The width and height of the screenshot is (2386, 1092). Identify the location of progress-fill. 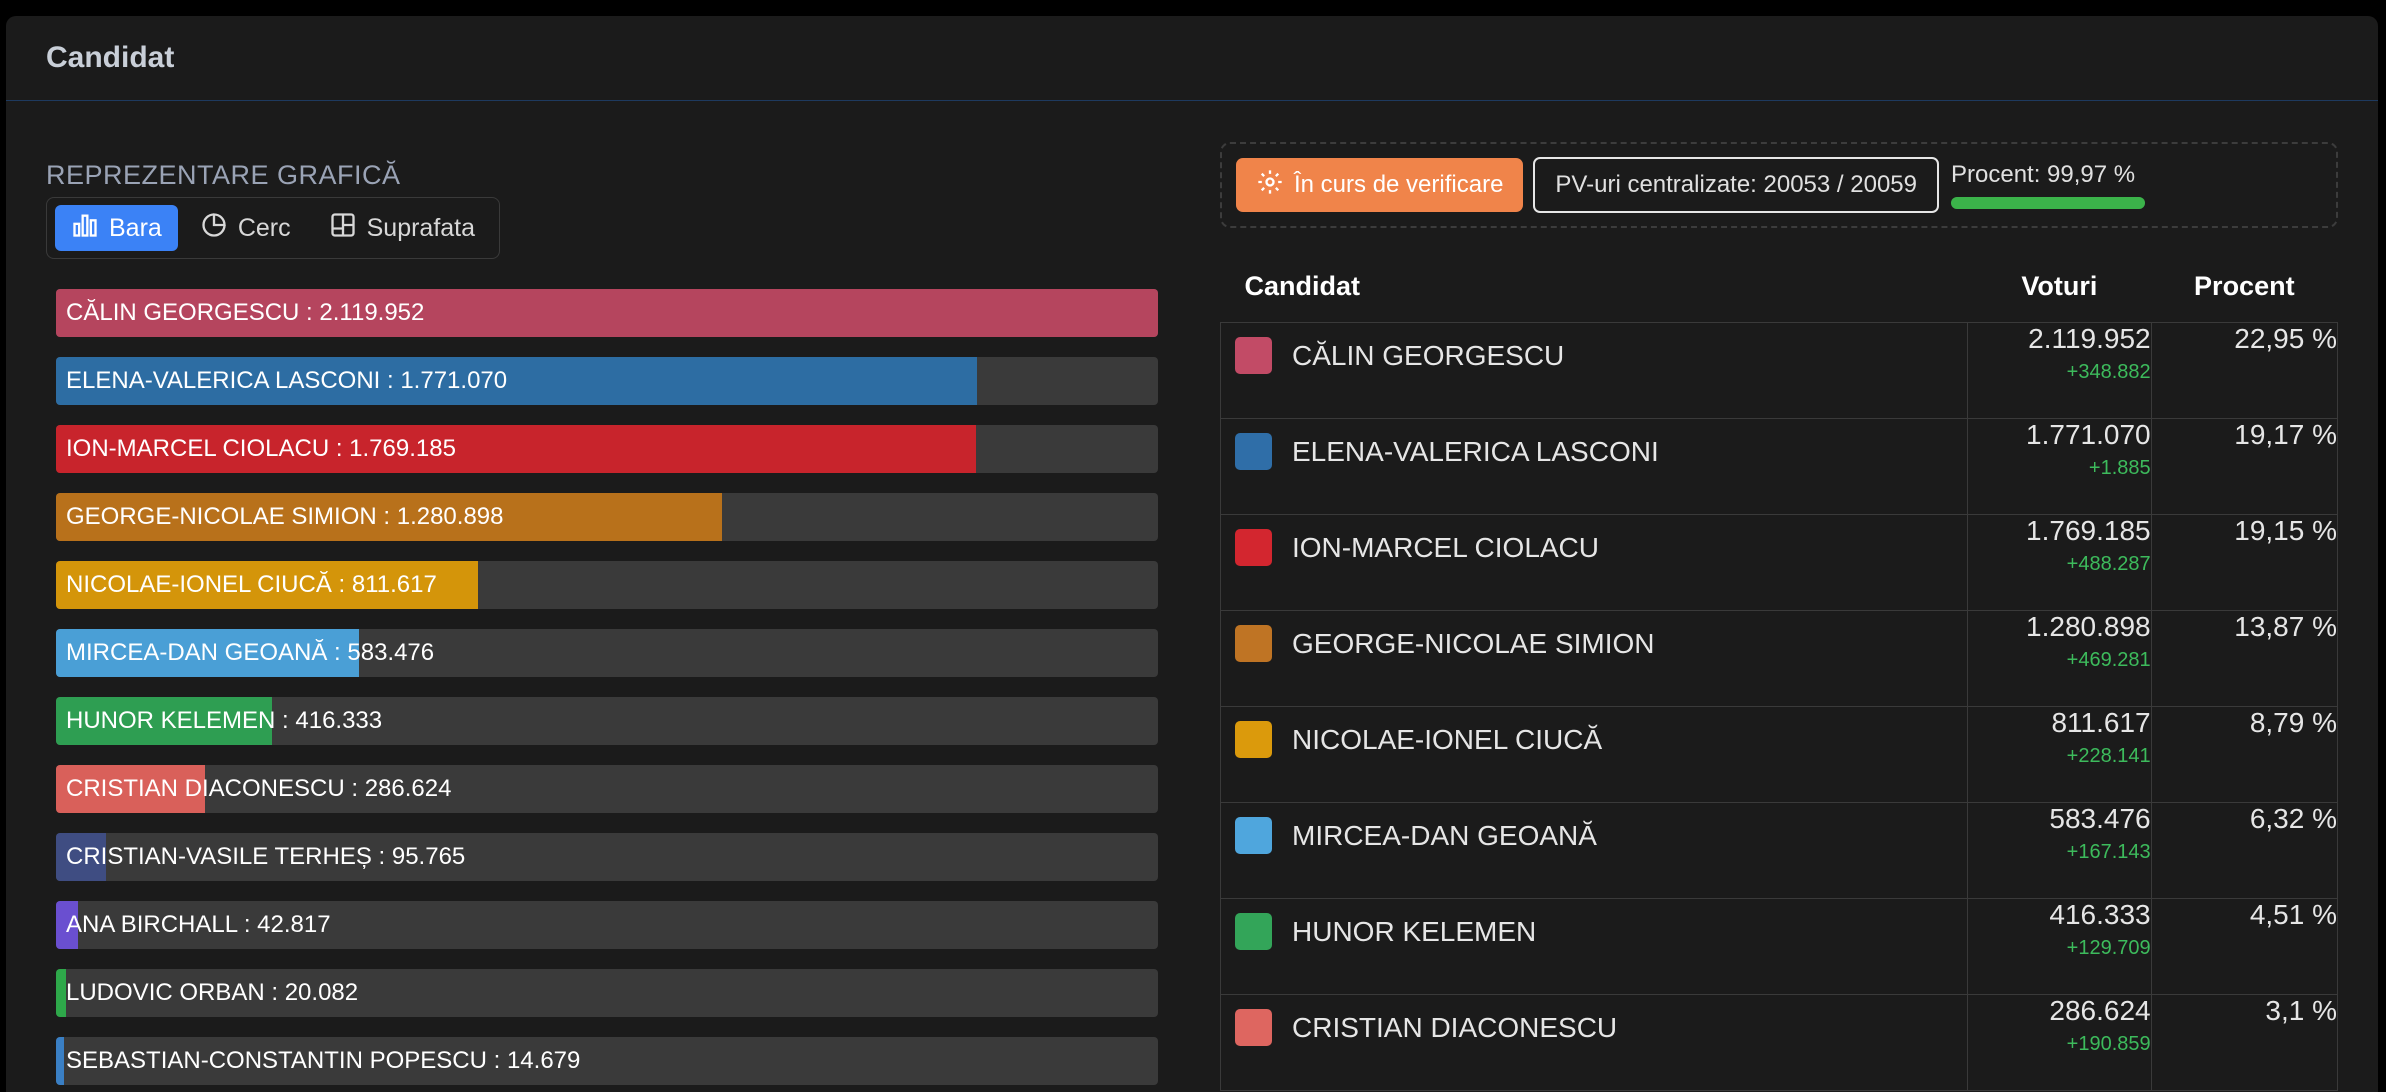
(2048, 203).